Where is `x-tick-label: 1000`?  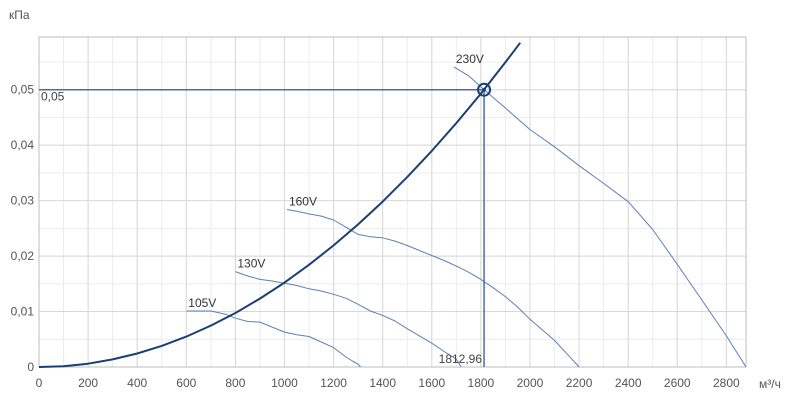 x-tick-label: 1000 is located at coordinates (284, 383).